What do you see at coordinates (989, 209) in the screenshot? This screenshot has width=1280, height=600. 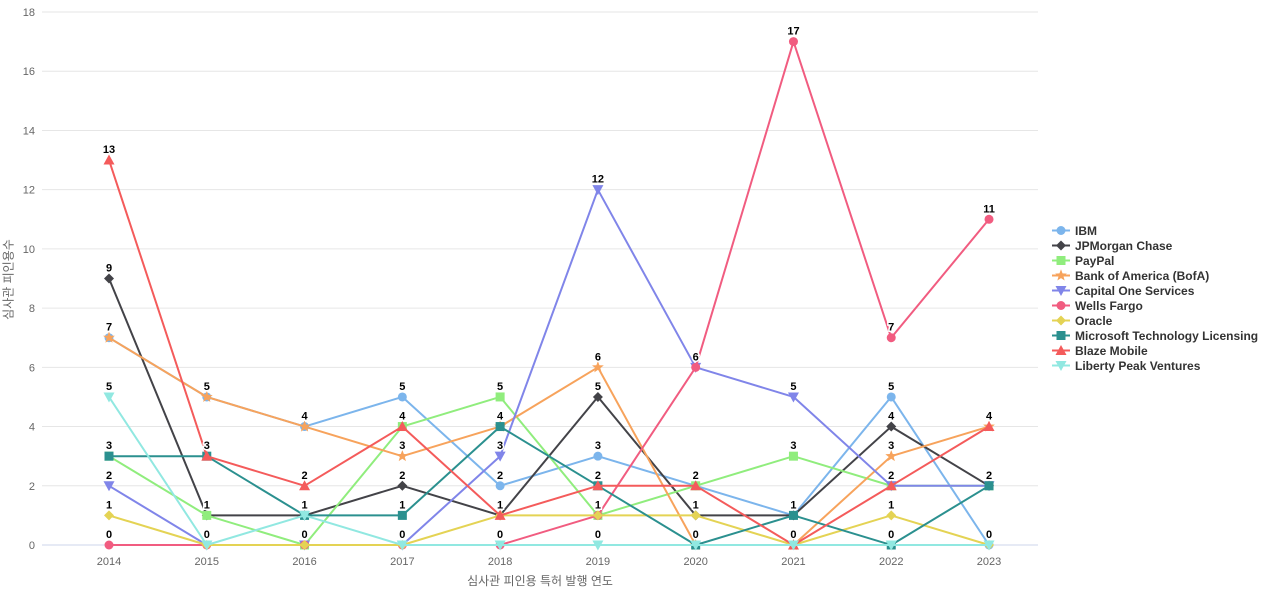 I see `data-label: 11` at bounding box center [989, 209].